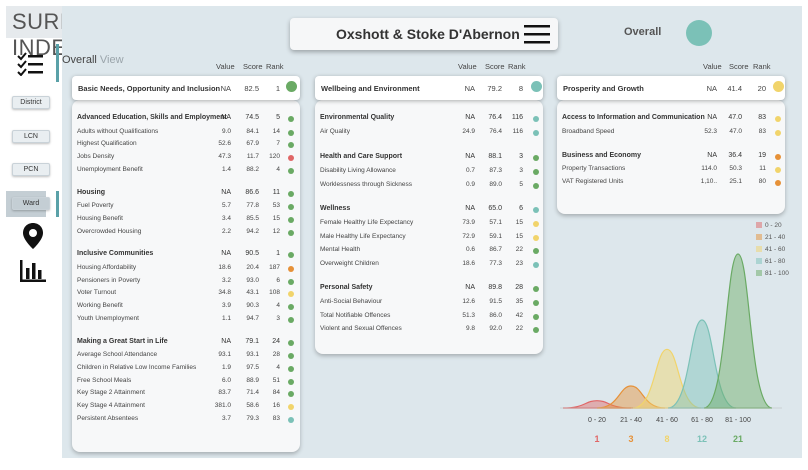  I want to click on score-cell: 47.0, so click(735, 117).